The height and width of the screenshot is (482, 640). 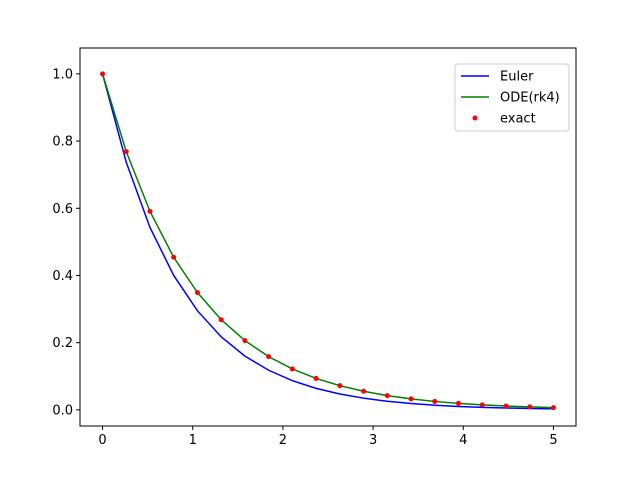 What do you see at coordinates (62, 410) in the screenshot?
I see `y-tick-label: 0.0` at bounding box center [62, 410].